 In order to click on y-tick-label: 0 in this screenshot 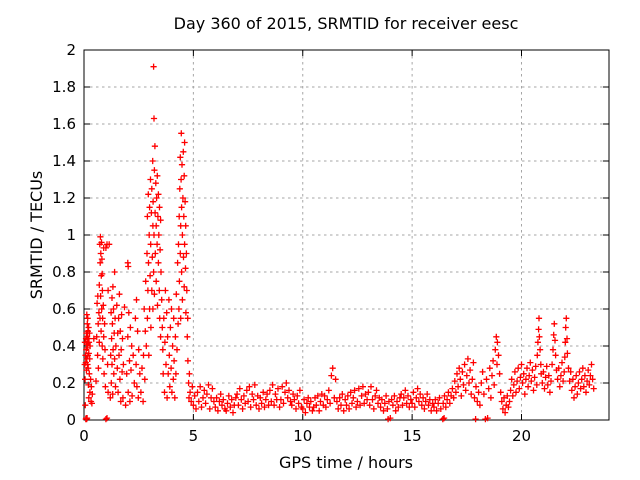, I will do `click(71, 420)`.